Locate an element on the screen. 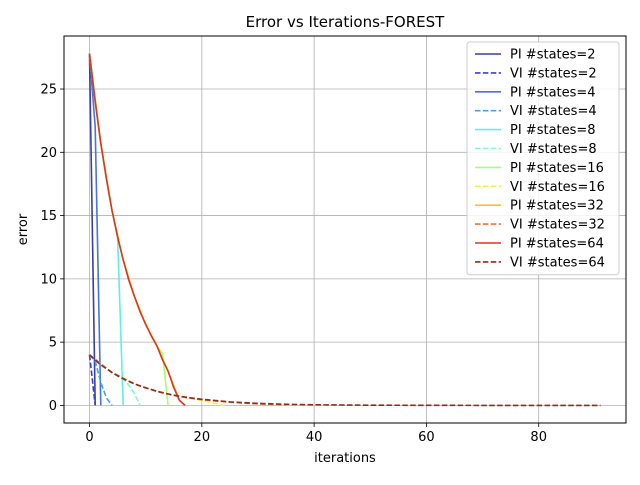 Image resolution: width=640 pixels, height=485 pixels. legend-label: PI #states=64 is located at coordinates (557, 244).